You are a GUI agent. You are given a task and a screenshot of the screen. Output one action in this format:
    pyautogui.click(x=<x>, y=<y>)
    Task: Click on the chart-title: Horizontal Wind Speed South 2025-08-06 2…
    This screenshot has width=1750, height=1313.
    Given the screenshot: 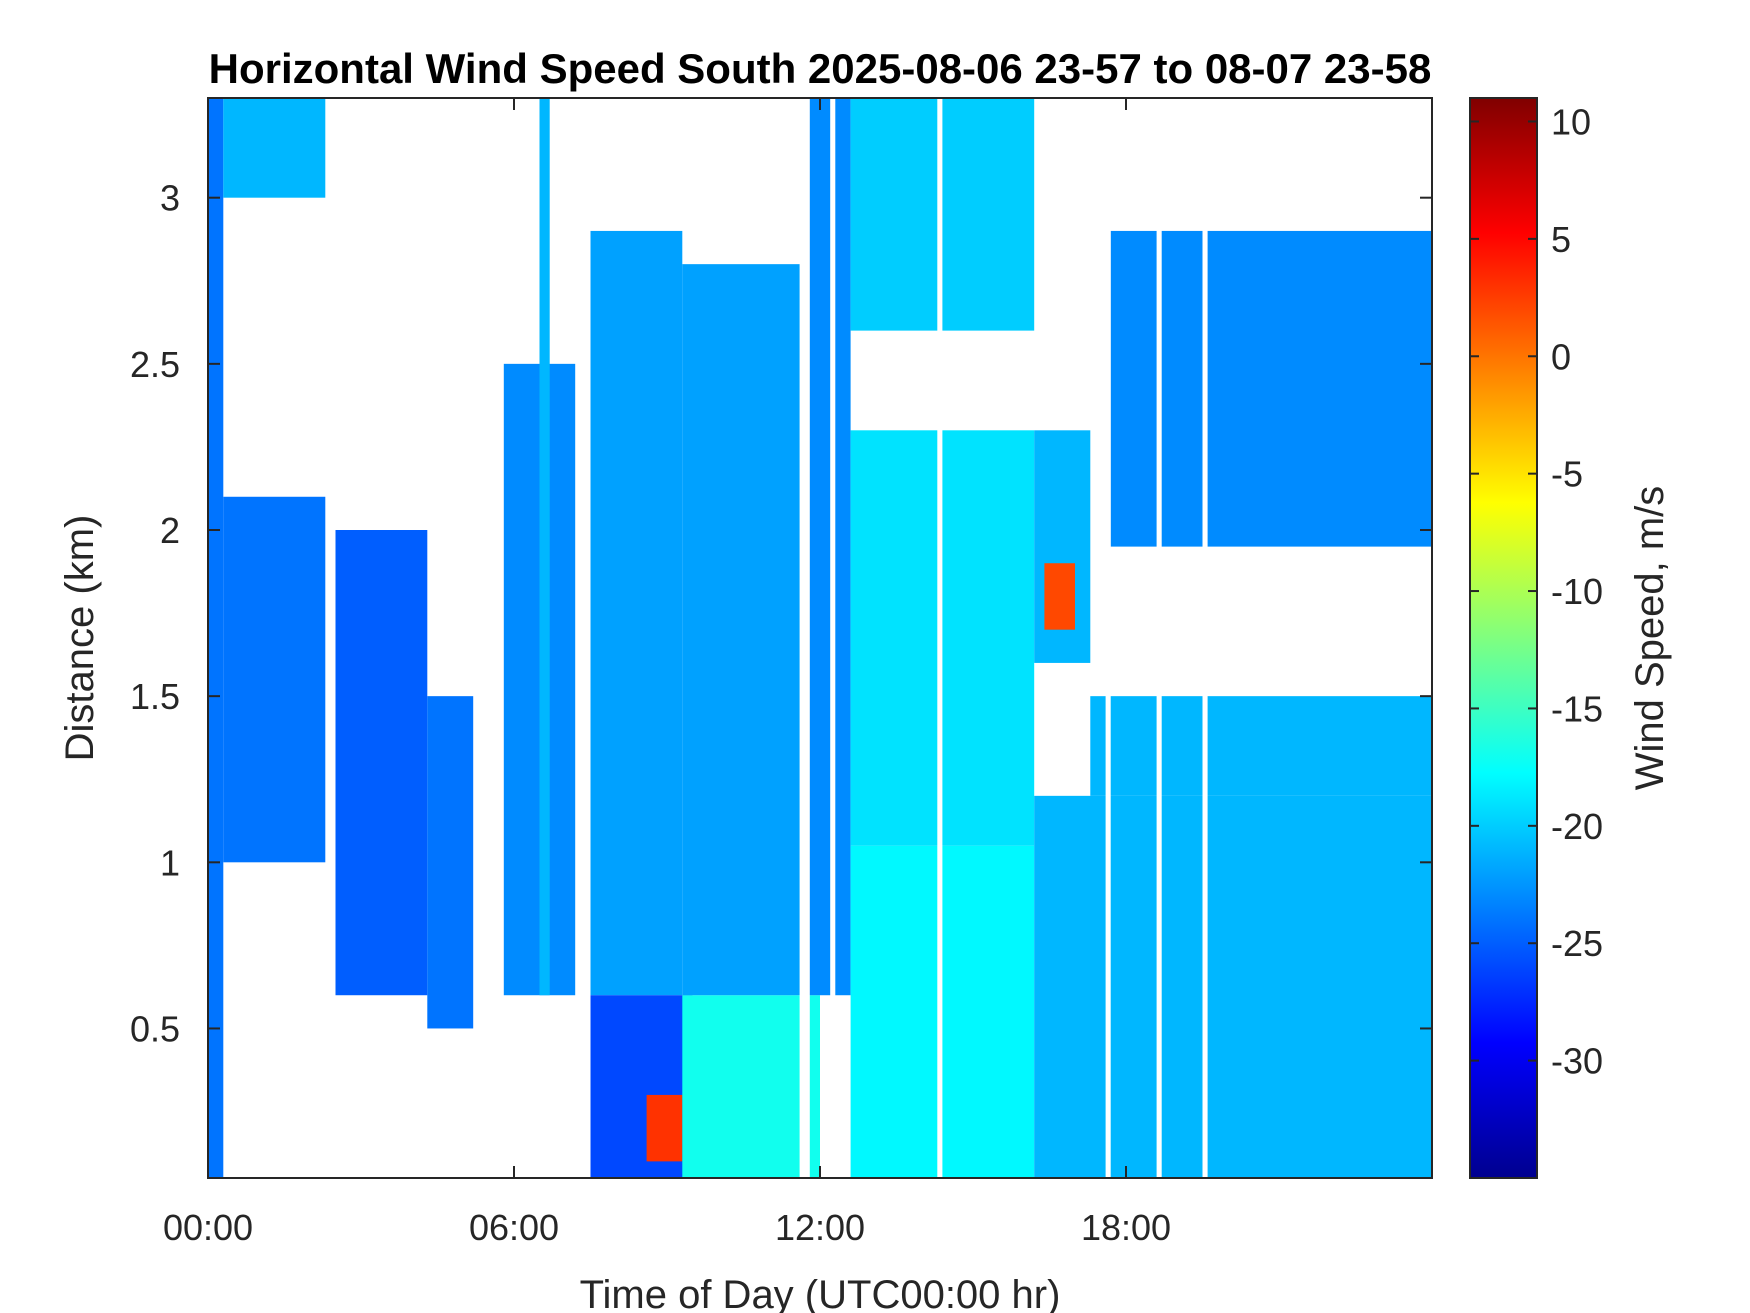 What is the action you would take?
    pyautogui.click(x=820, y=68)
    